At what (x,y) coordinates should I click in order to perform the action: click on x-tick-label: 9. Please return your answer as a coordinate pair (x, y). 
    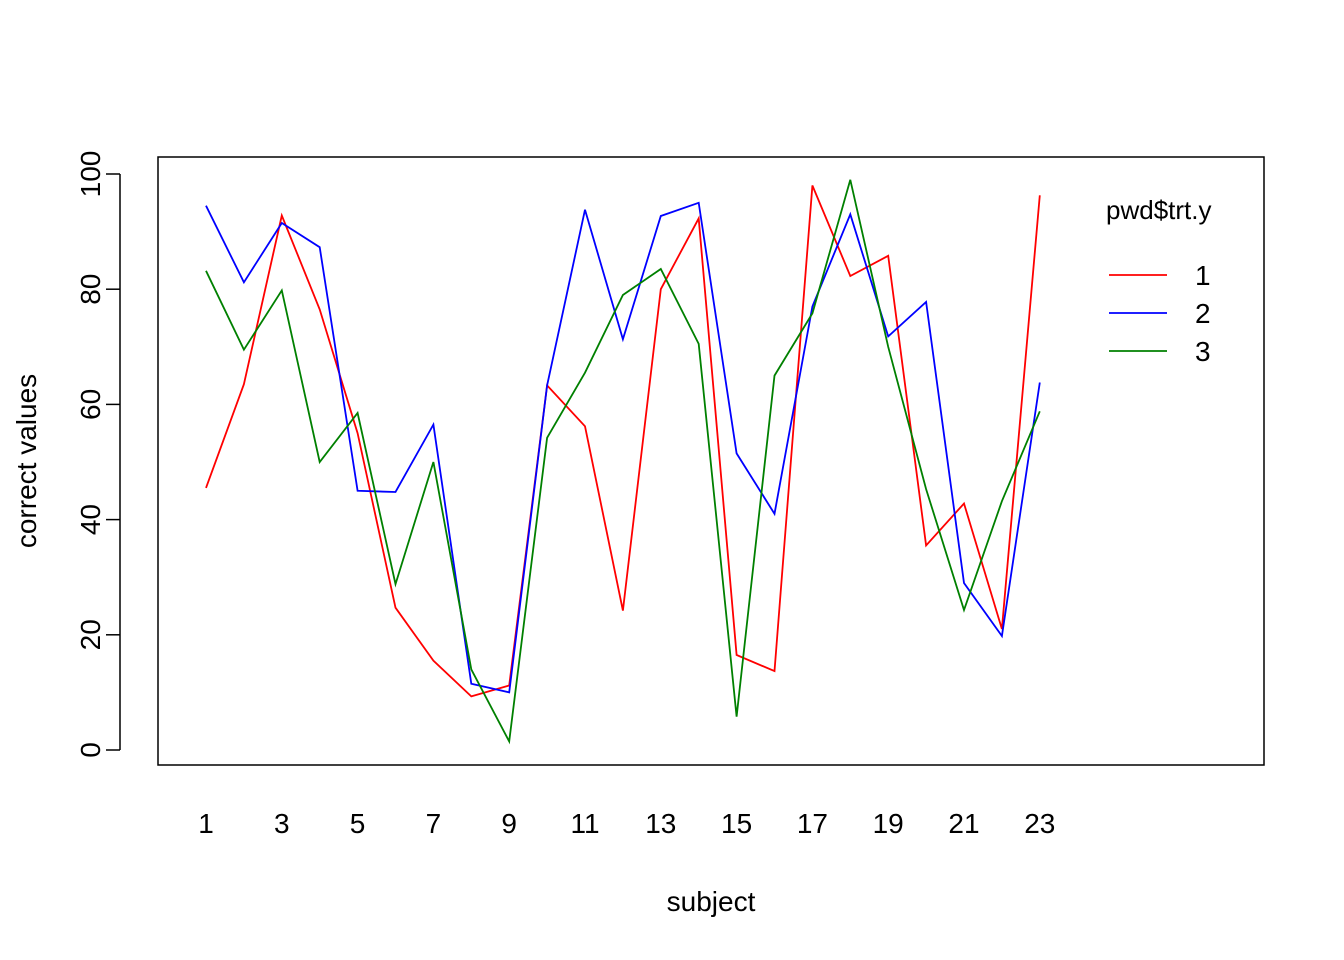
    Looking at the image, I should click on (509, 823).